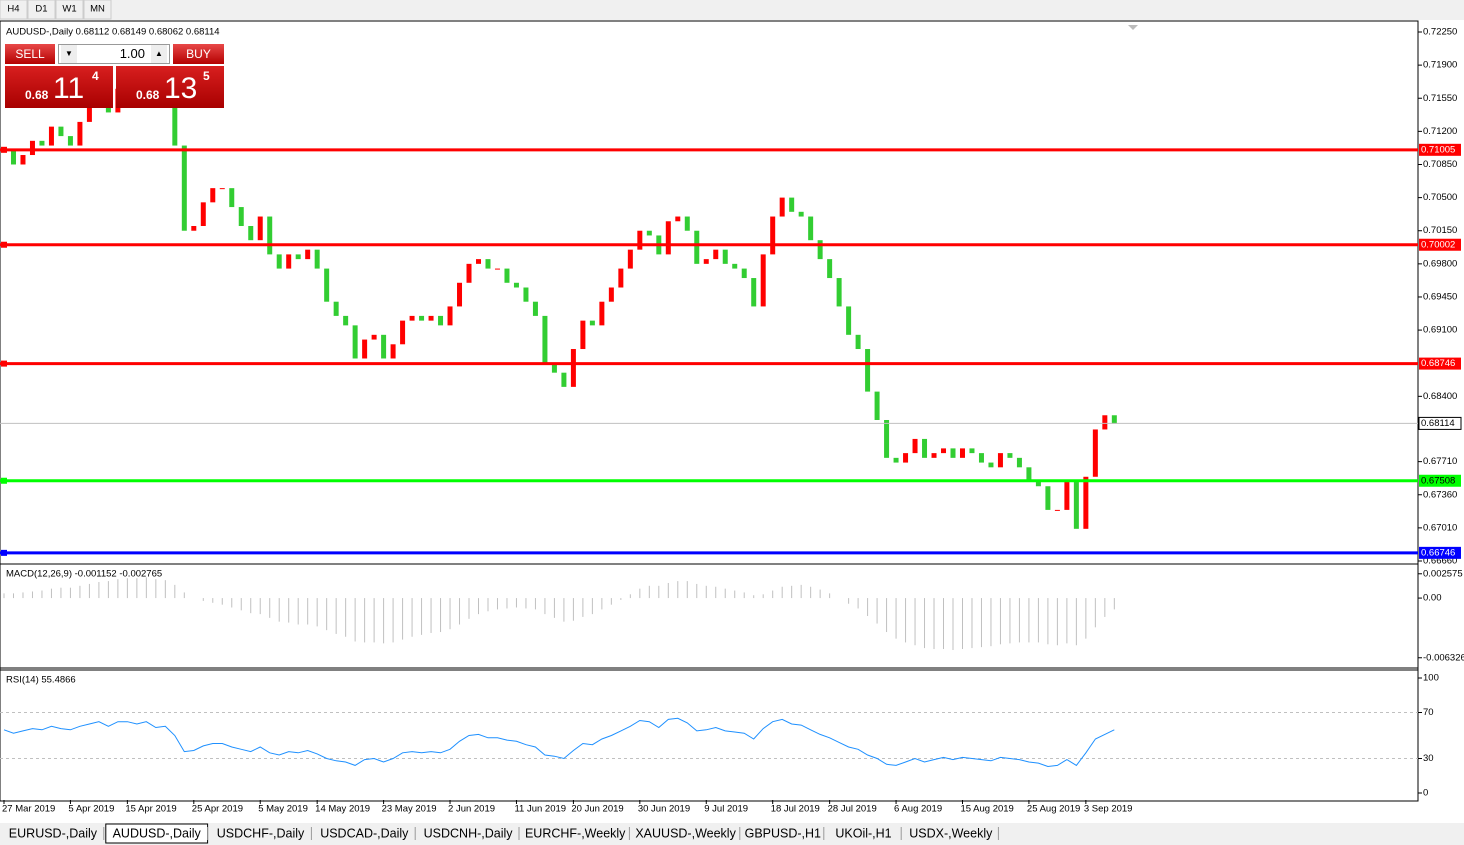  What do you see at coordinates (206, 76) in the screenshot?
I see `ask-point: 5` at bounding box center [206, 76].